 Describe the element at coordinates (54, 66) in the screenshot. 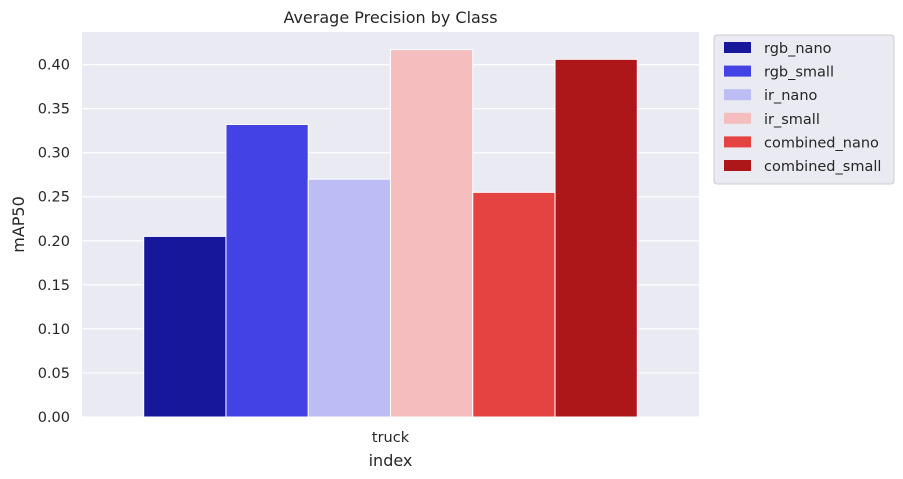

I see `y-tick-label: 0.40` at that location.